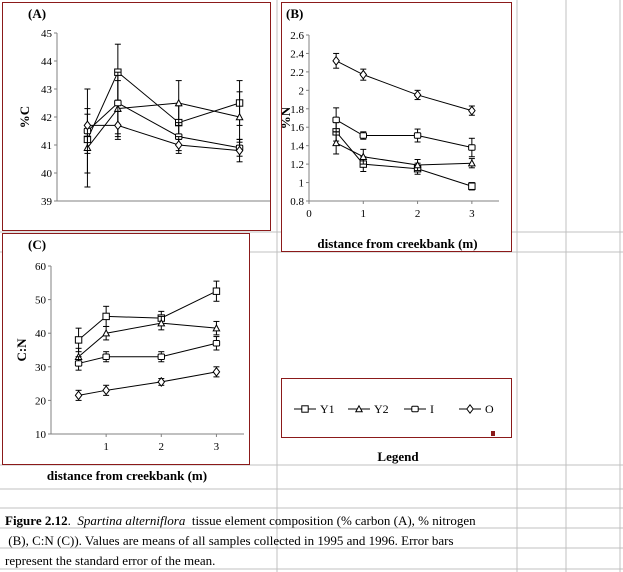  I want to click on y-tick-label: 45, so click(47, 34).